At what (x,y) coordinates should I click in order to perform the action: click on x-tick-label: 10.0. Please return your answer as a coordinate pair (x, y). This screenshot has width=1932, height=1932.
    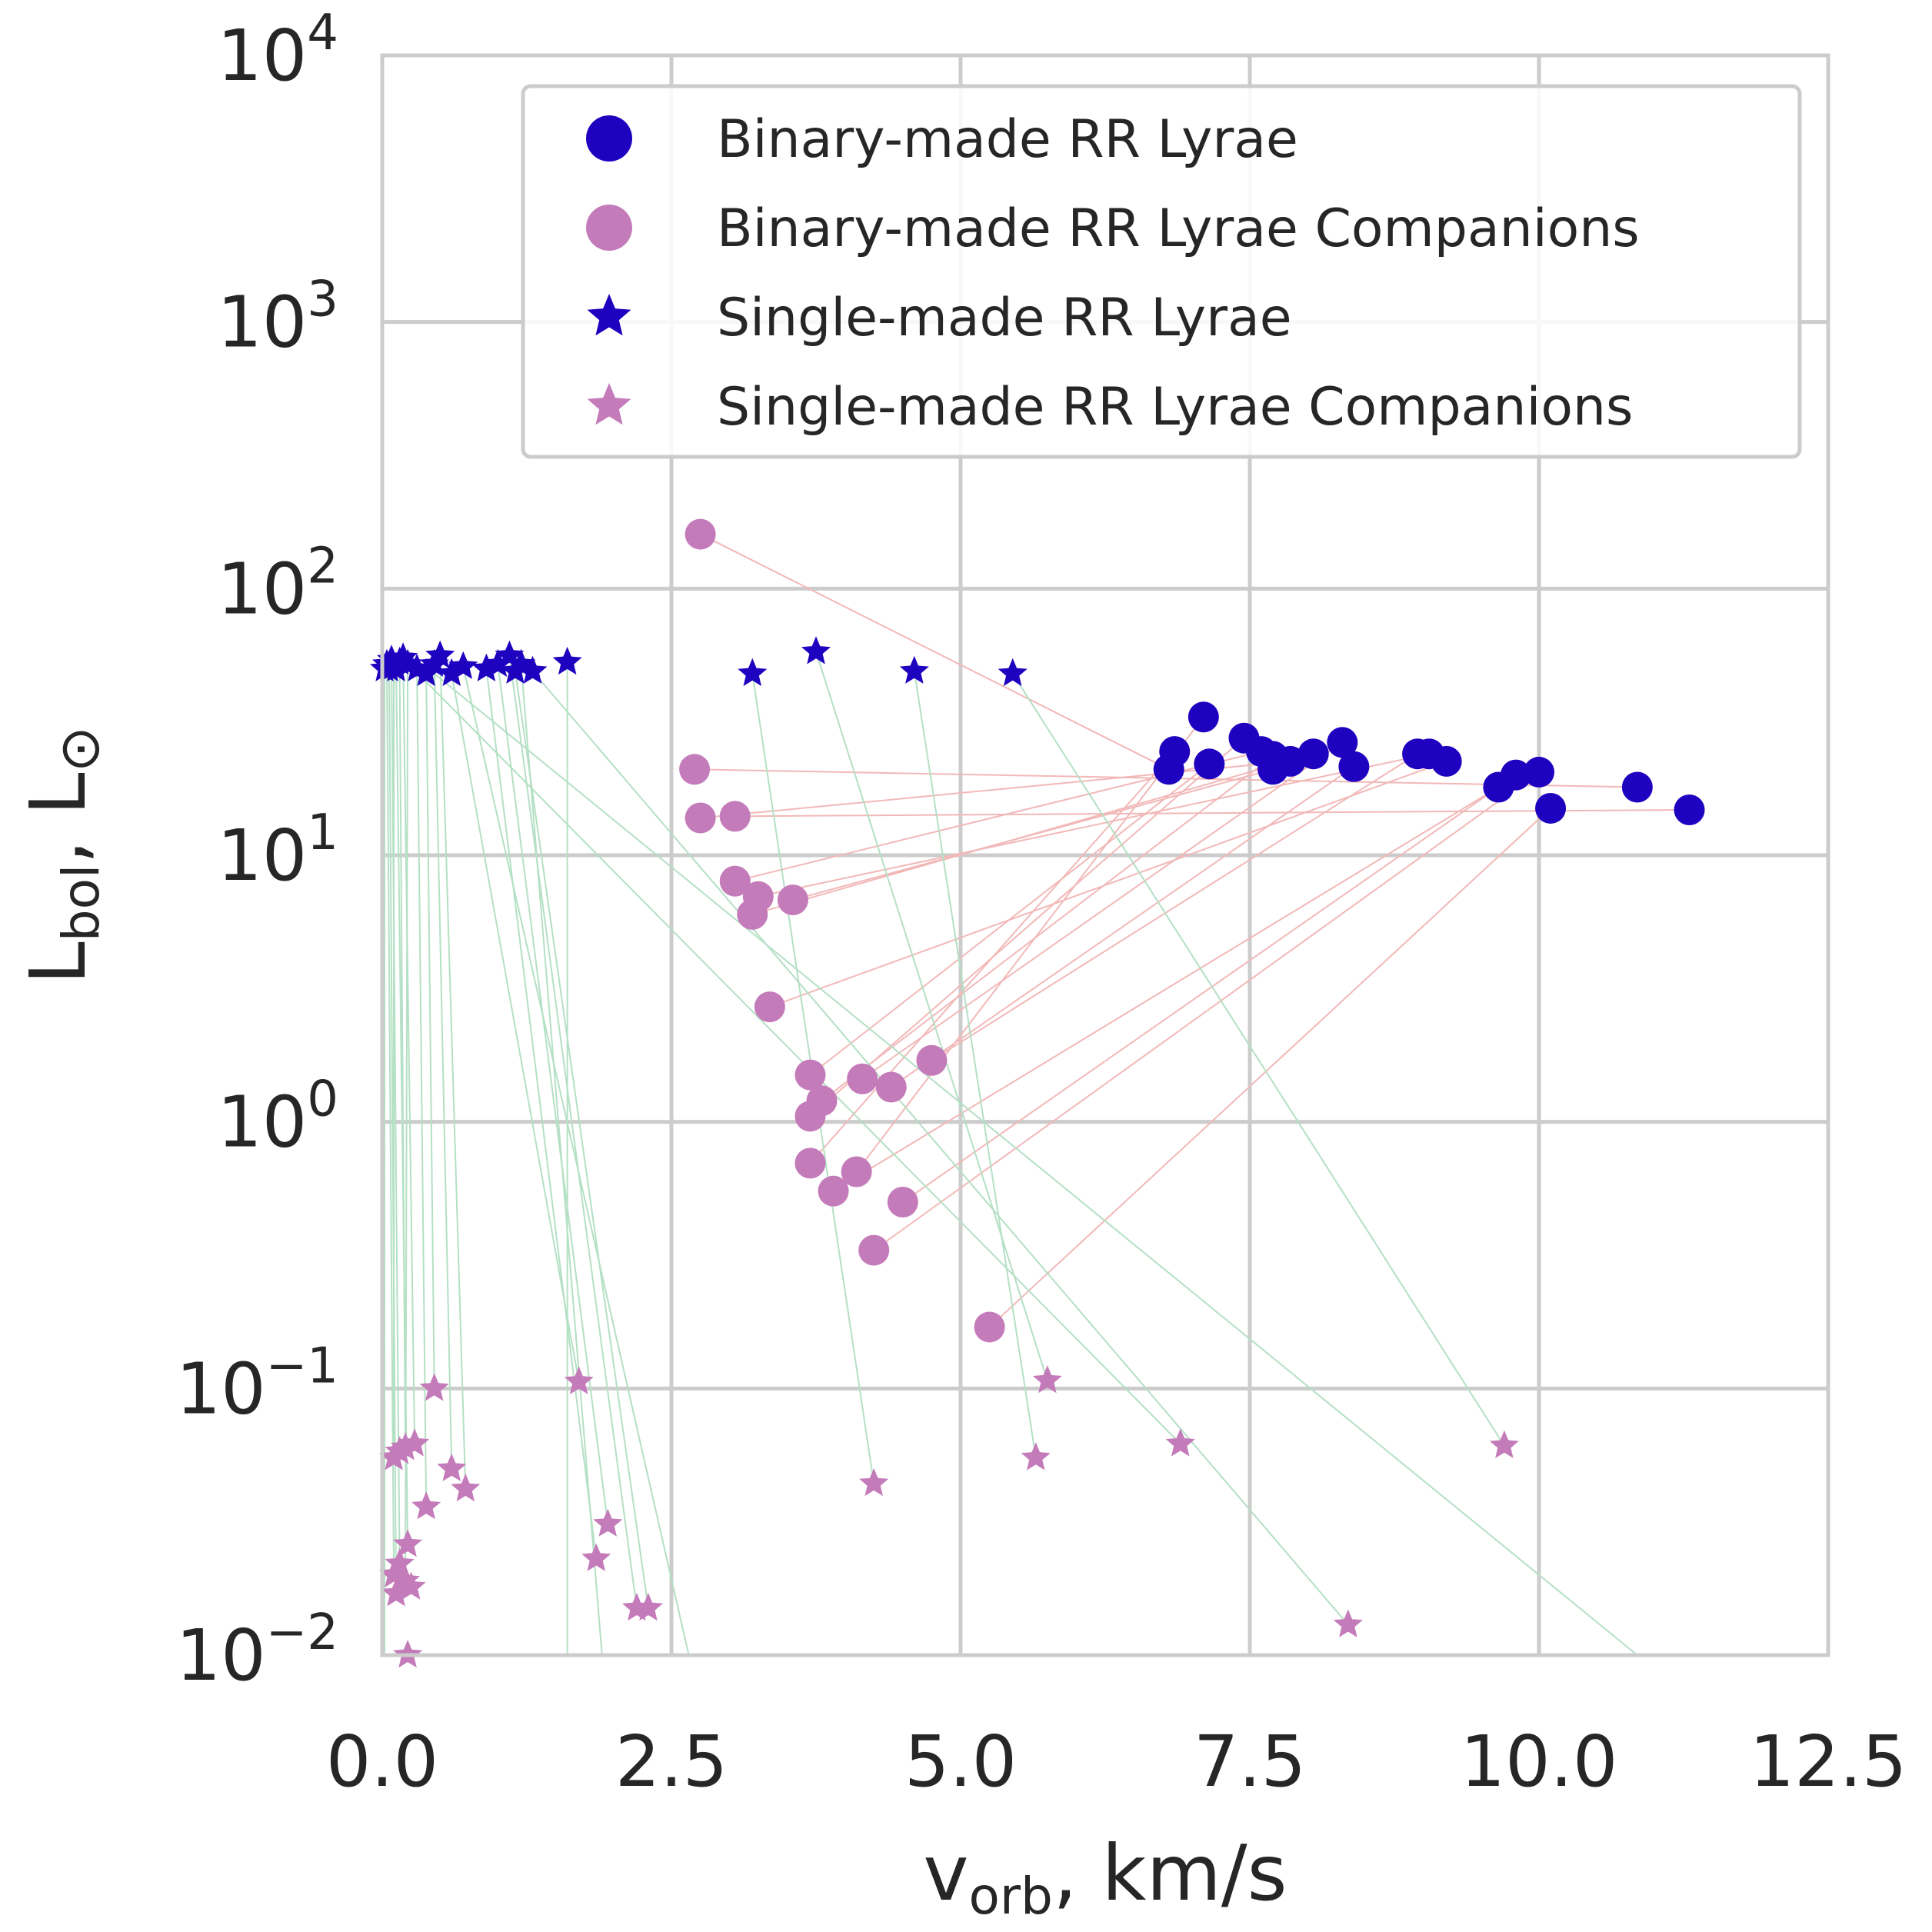
    Looking at the image, I should click on (1539, 1761).